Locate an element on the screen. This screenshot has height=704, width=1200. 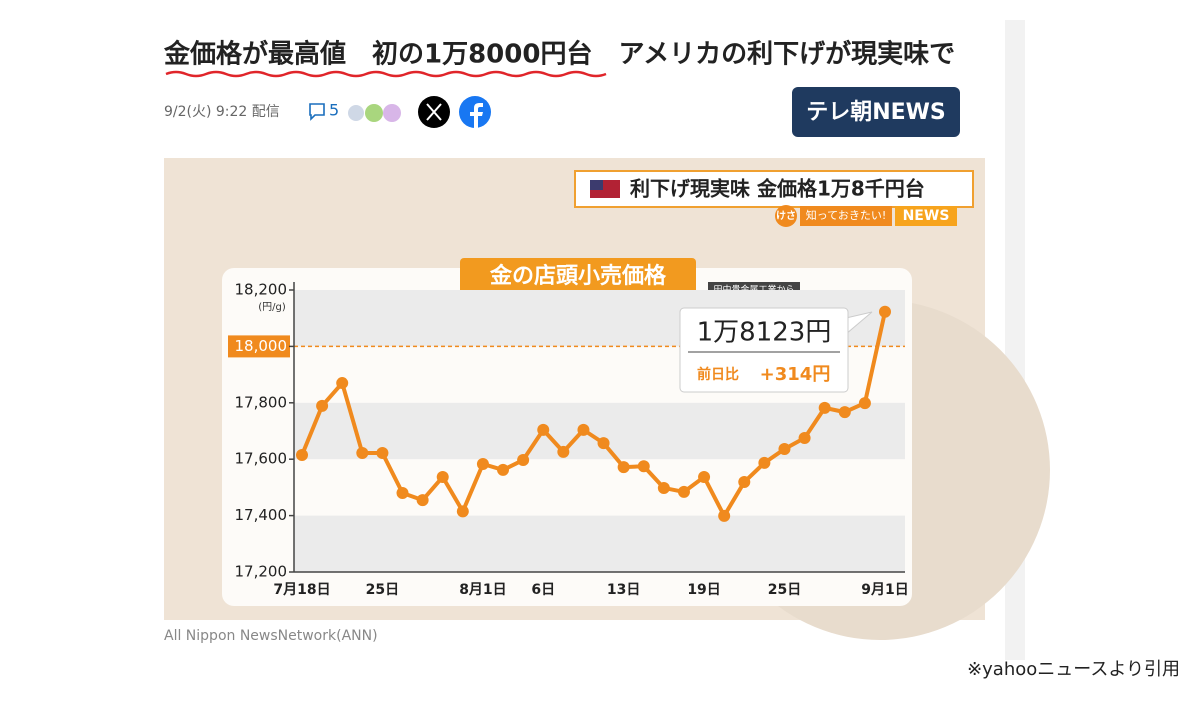
x-tick-label: 13日 is located at coordinates (623, 590).